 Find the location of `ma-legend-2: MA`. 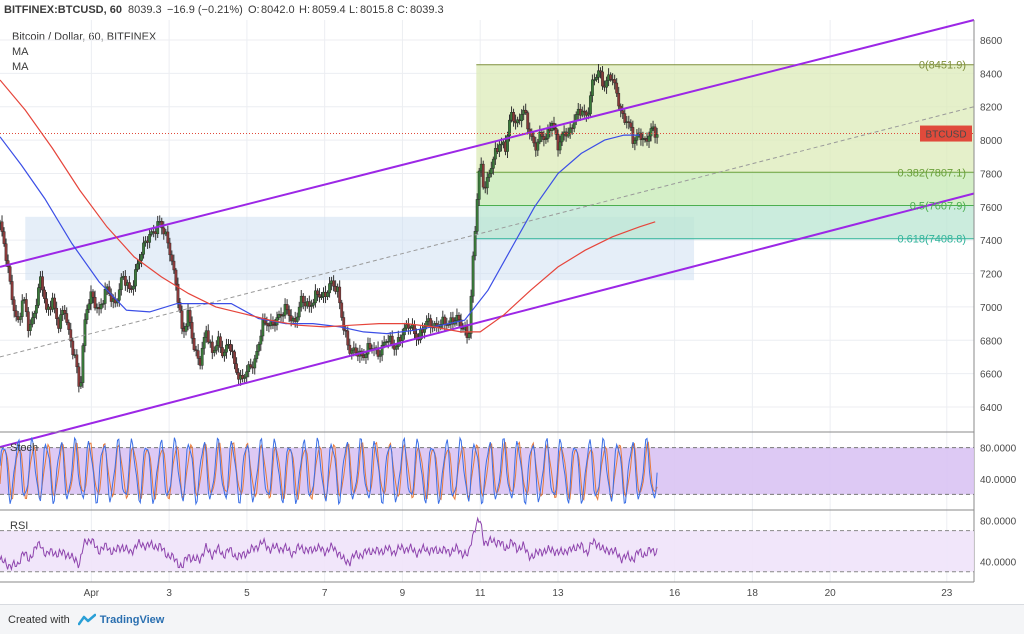

ma-legend-2: MA is located at coordinates (20, 67).